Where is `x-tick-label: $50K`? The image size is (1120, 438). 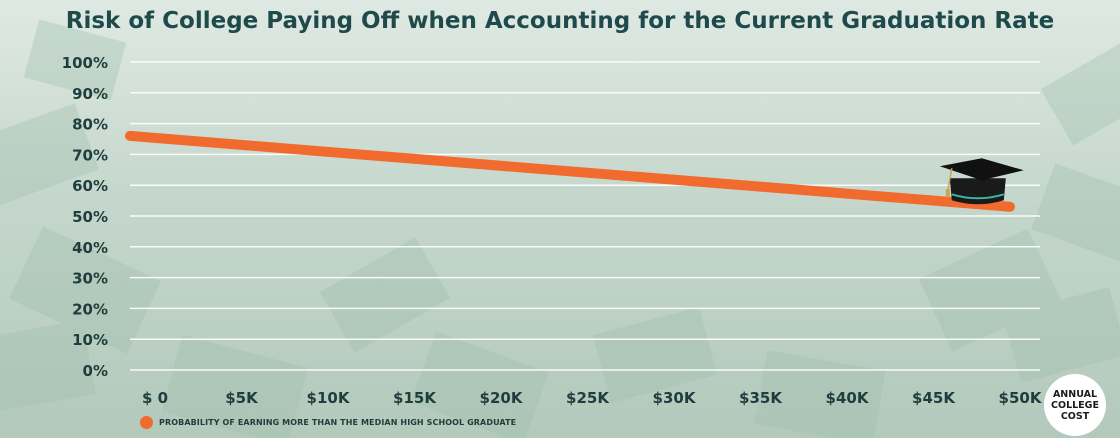 x-tick-label: $50K is located at coordinates (1021, 398).